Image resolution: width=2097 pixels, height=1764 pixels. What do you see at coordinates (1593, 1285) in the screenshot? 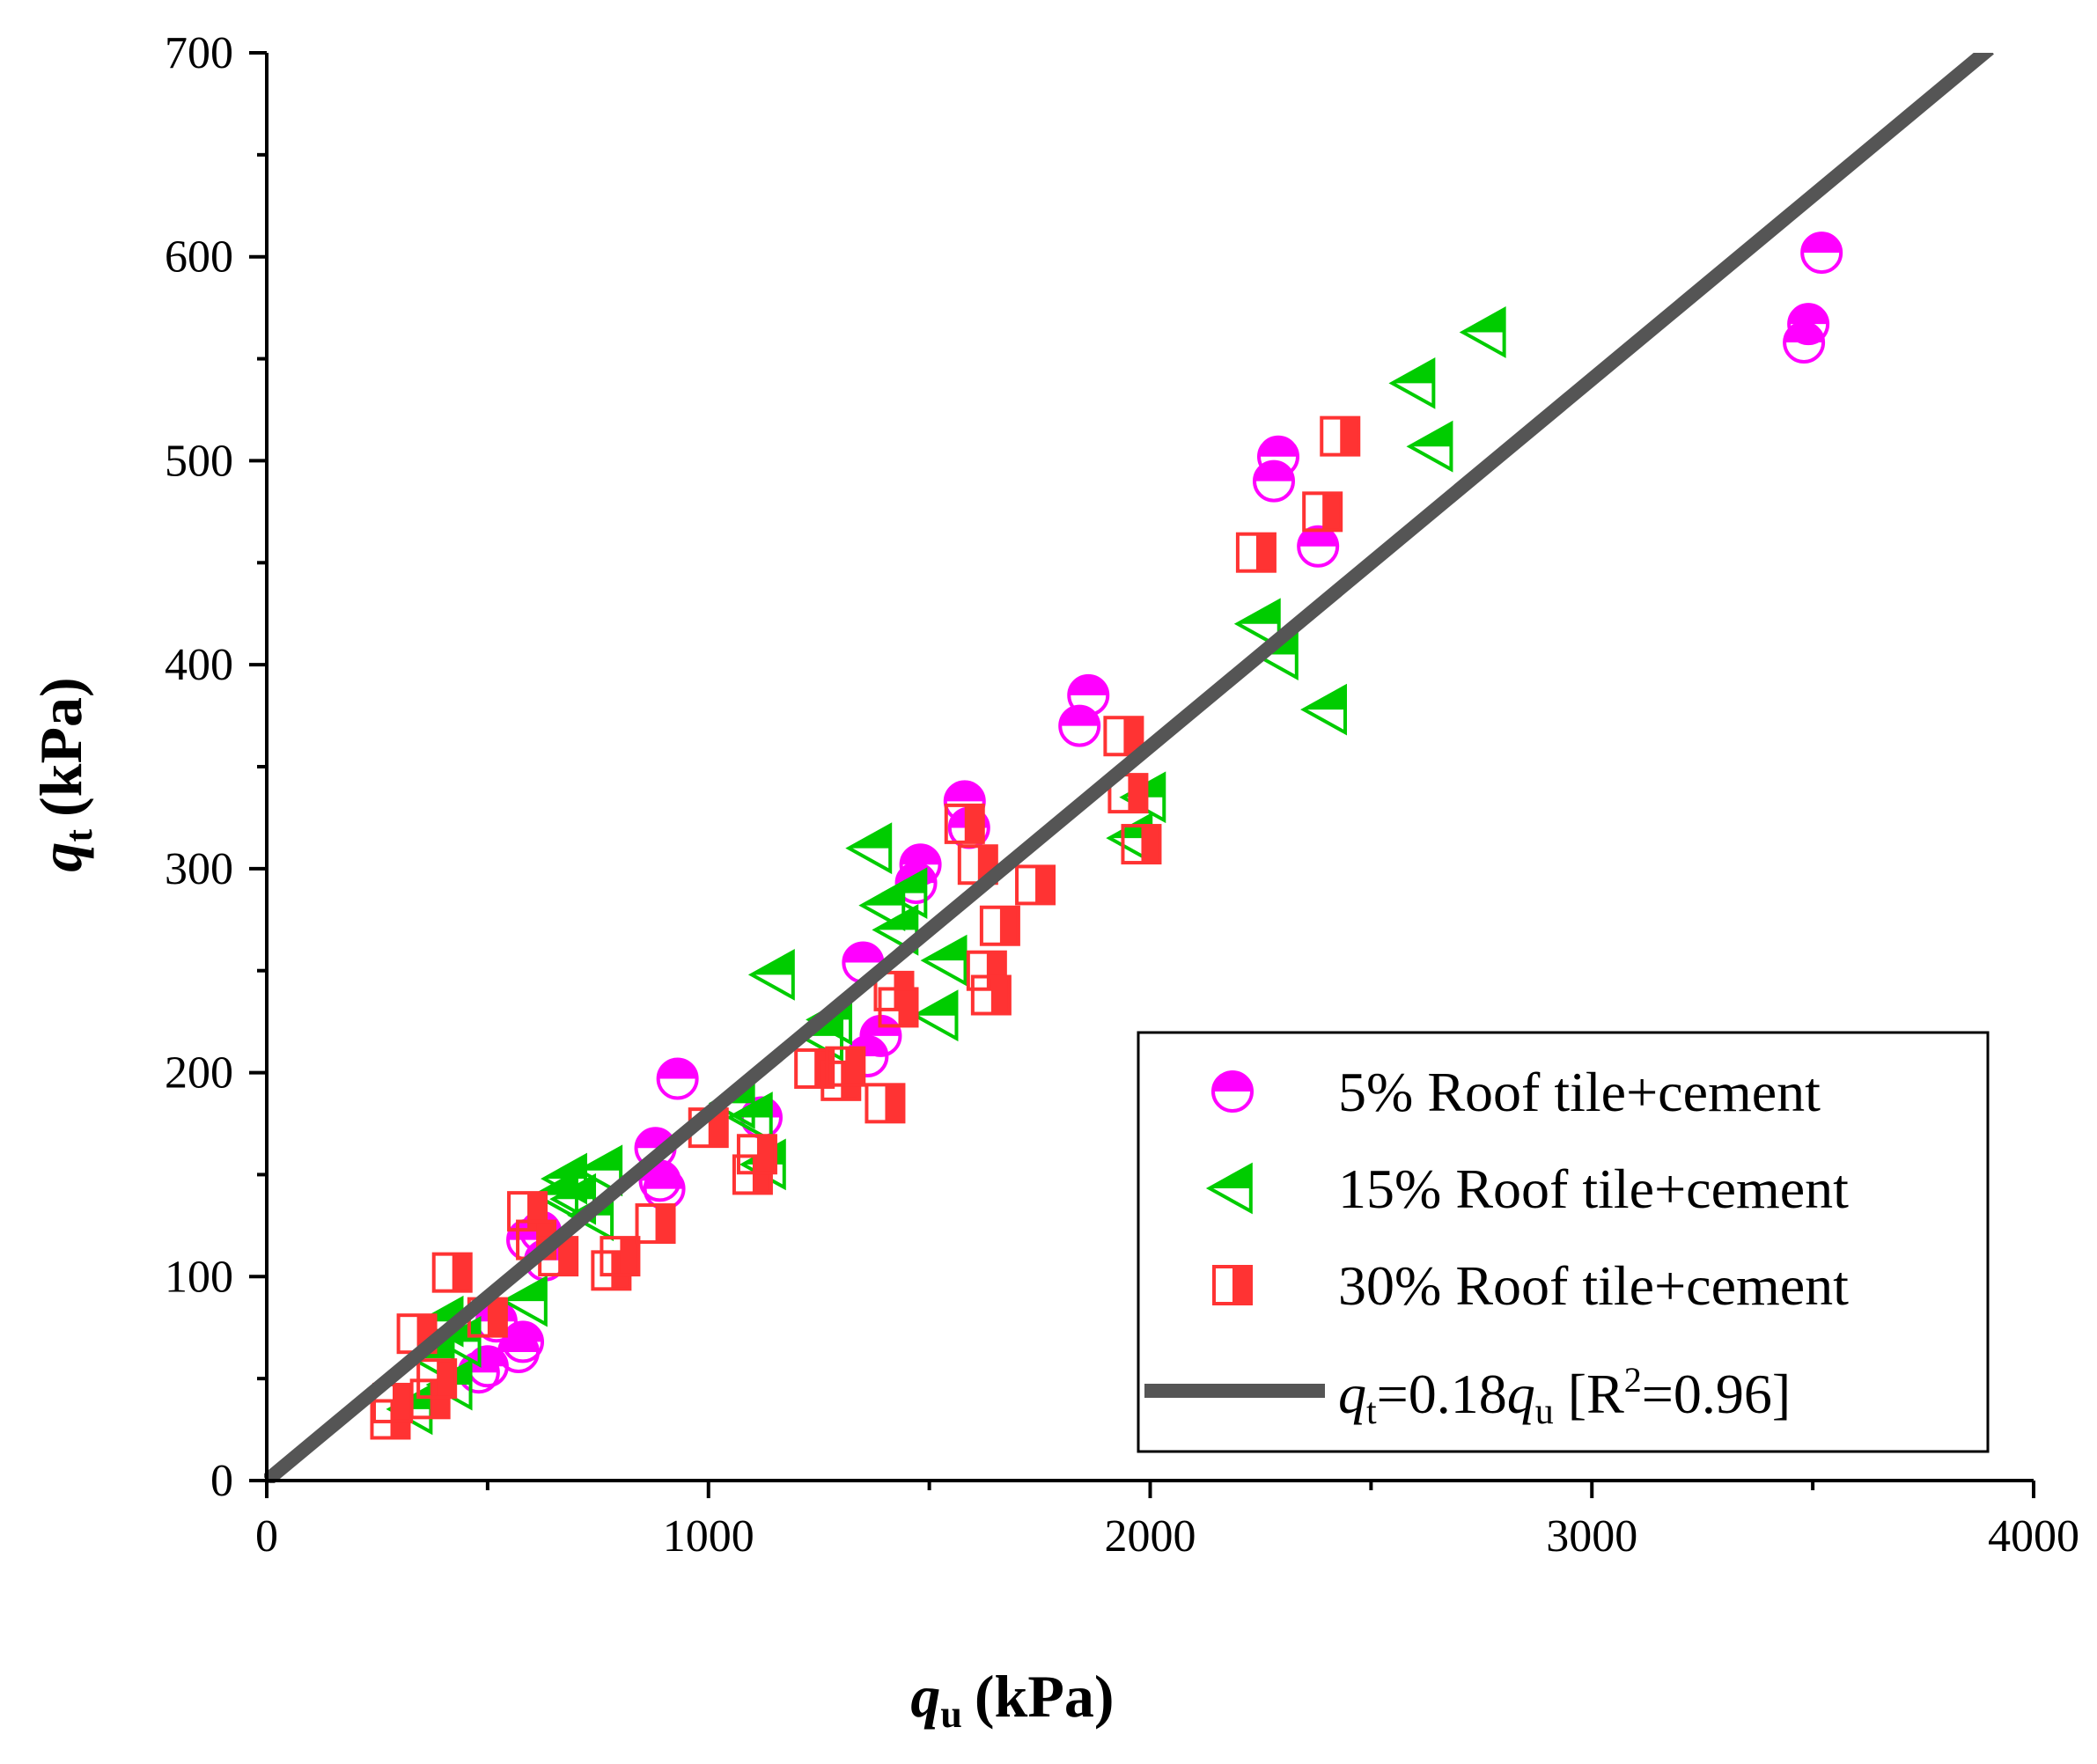
I see `legend-label-series-3: 30% Roof tile+cement` at bounding box center [1593, 1285].